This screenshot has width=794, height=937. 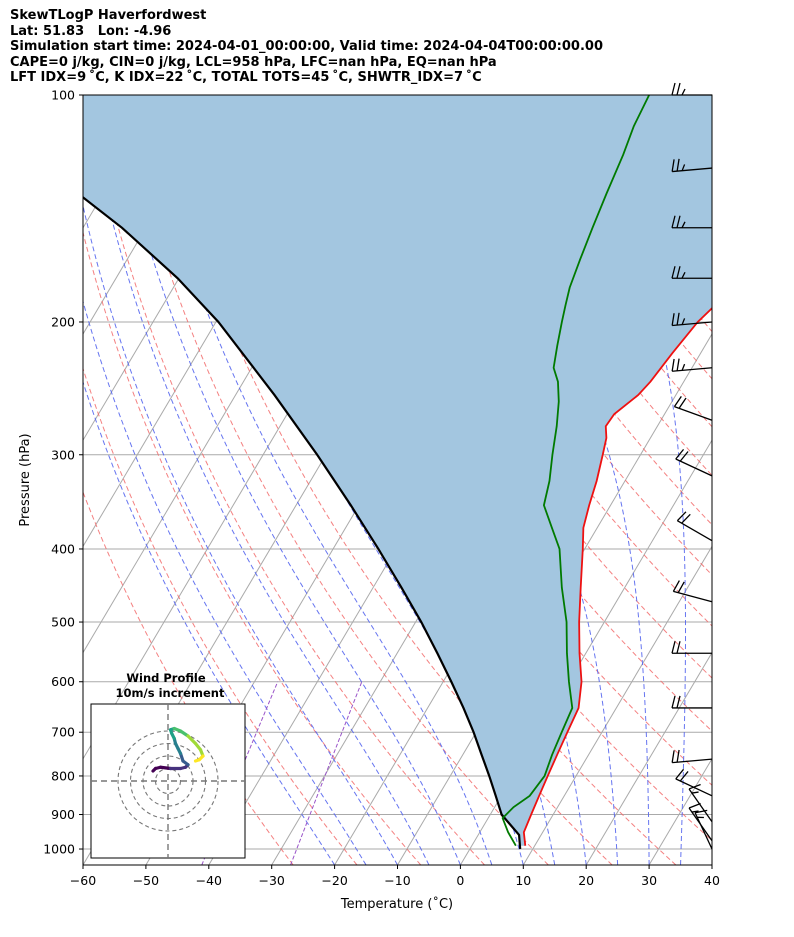 I want to click on inset-content, so click(x=168, y=781).